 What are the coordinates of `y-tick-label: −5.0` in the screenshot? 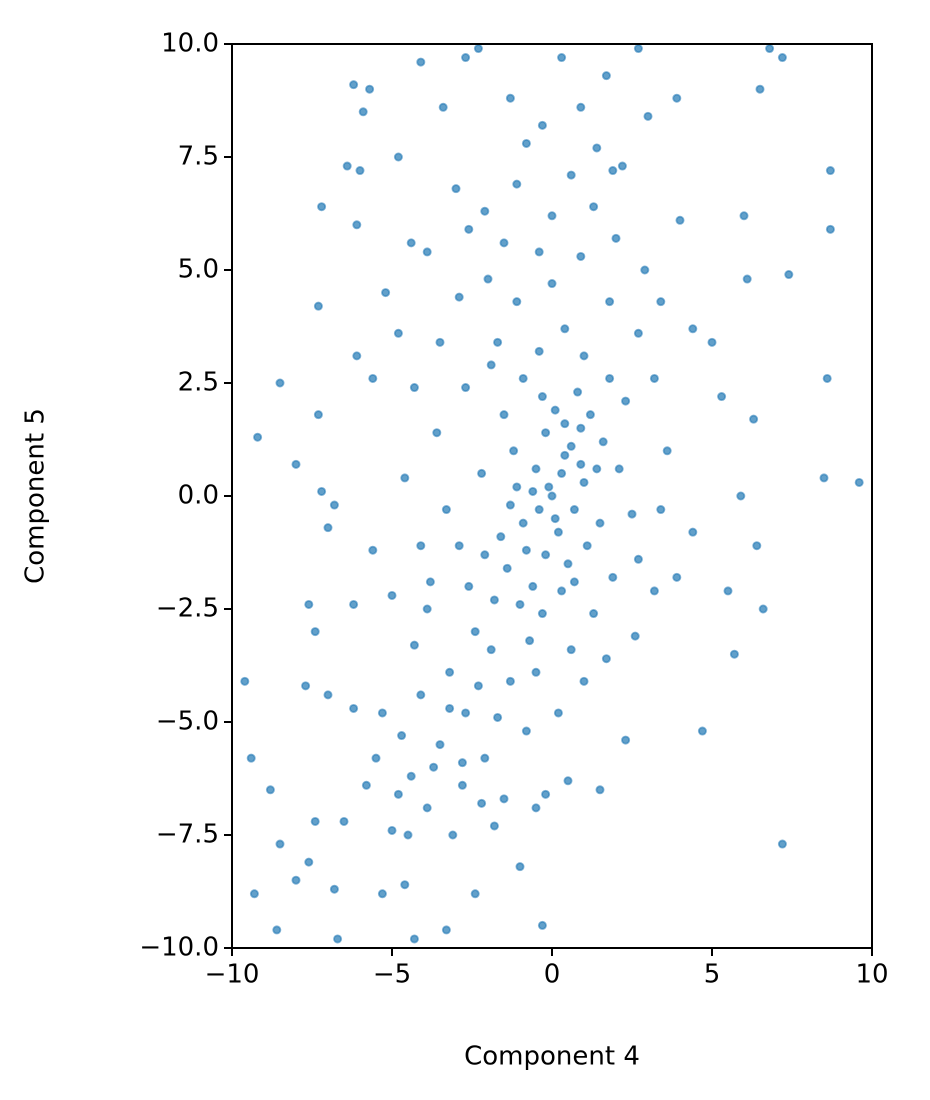 It's located at (187, 722).